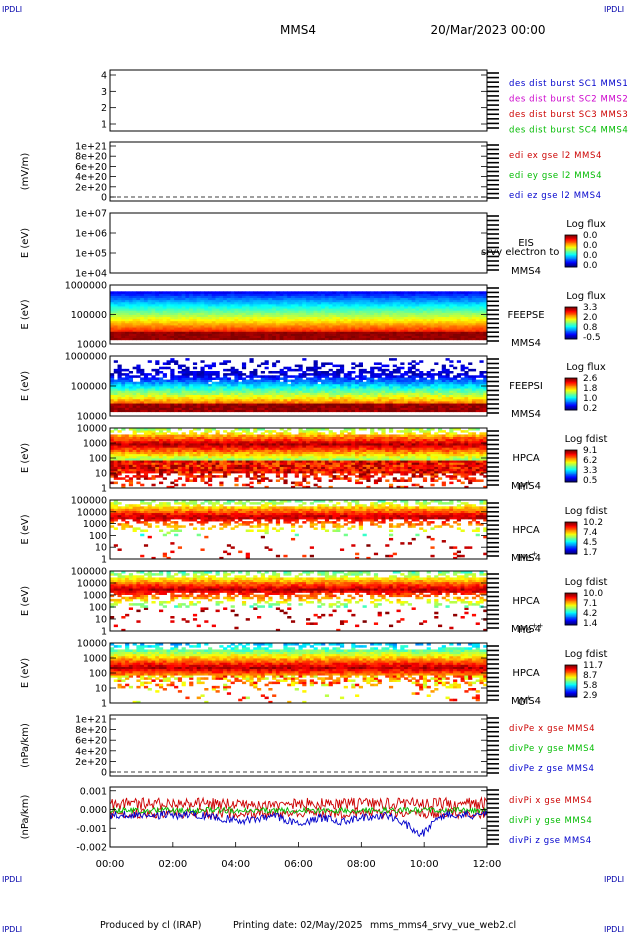  What do you see at coordinates (493, 171) in the screenshot?
I see `minor-ticks-edi-e-gse` at bounding box center [493, 171].